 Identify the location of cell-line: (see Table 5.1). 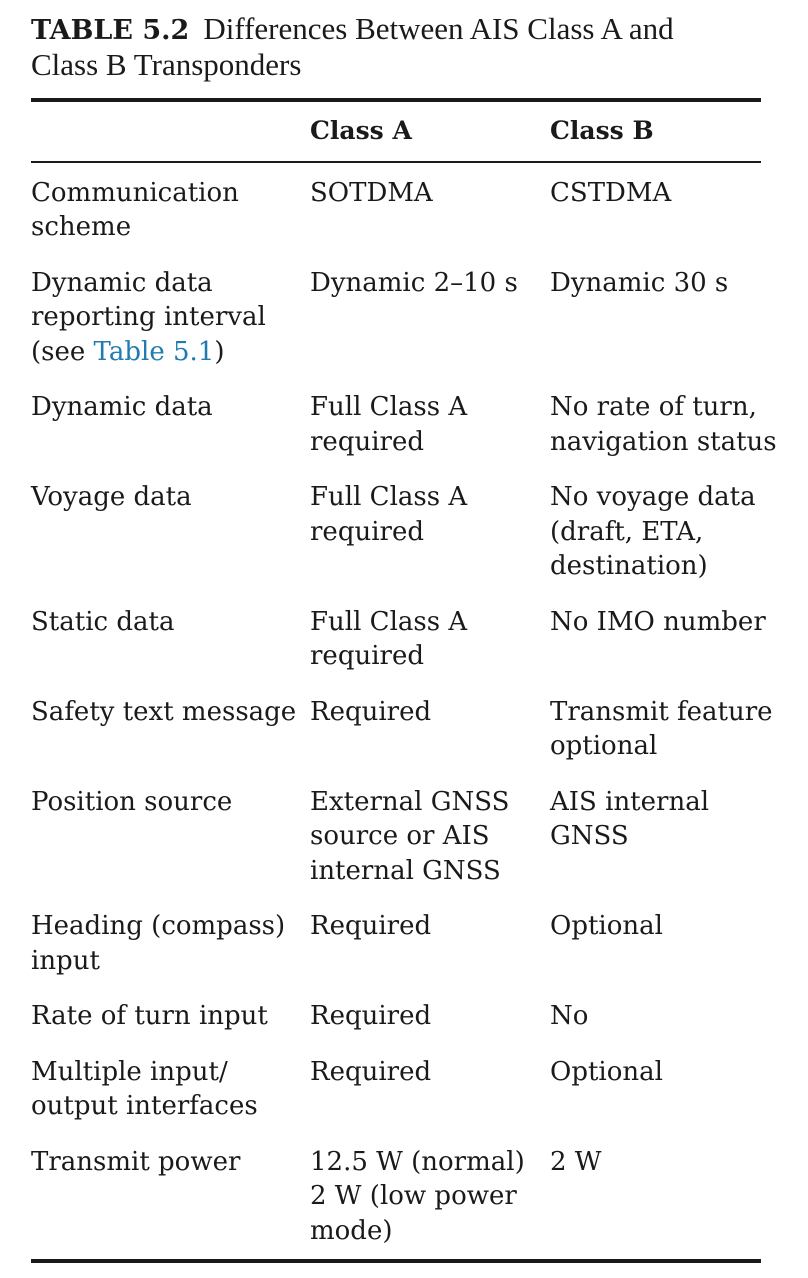
(170, 352).